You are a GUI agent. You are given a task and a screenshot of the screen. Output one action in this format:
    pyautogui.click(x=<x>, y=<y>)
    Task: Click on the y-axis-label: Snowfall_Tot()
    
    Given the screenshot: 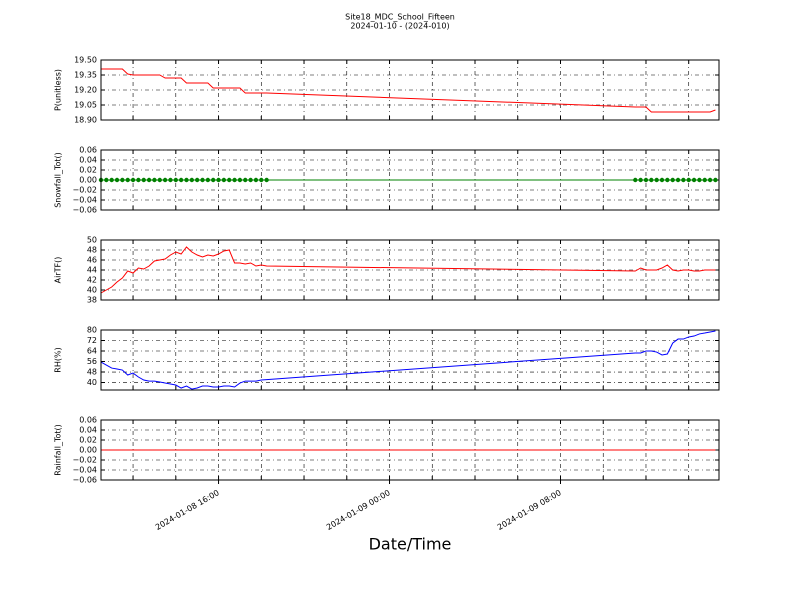 What is the action you would take?
    pyautogui.click(x=58, y=180)
    